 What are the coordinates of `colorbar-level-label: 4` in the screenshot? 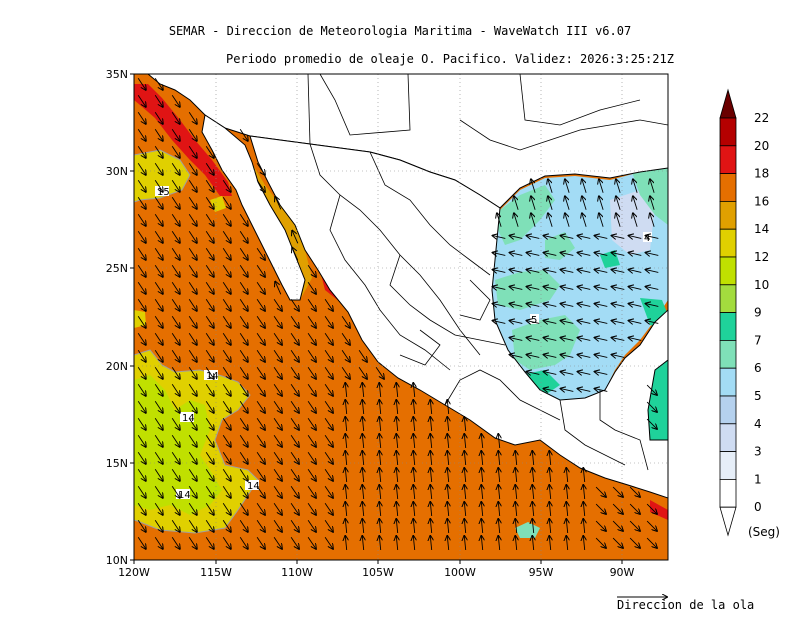 It's located at (758, 424).